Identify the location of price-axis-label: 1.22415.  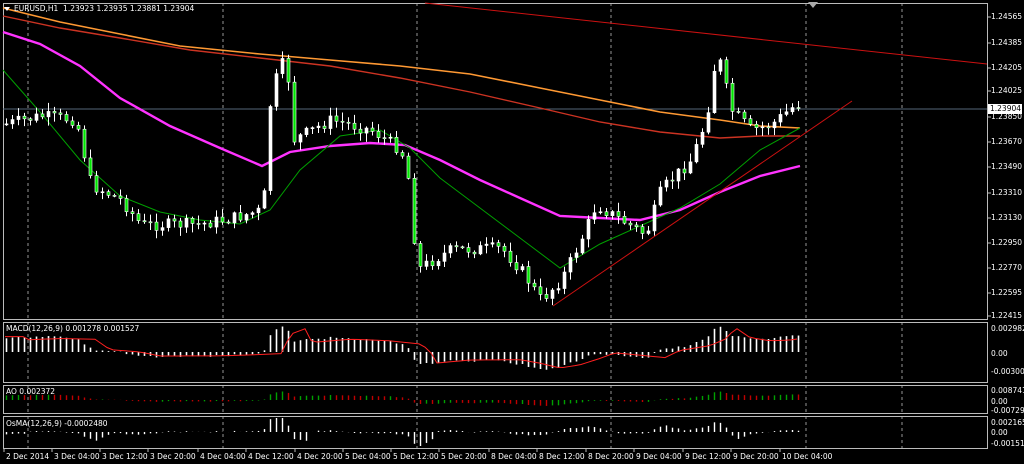
(1007, 315).